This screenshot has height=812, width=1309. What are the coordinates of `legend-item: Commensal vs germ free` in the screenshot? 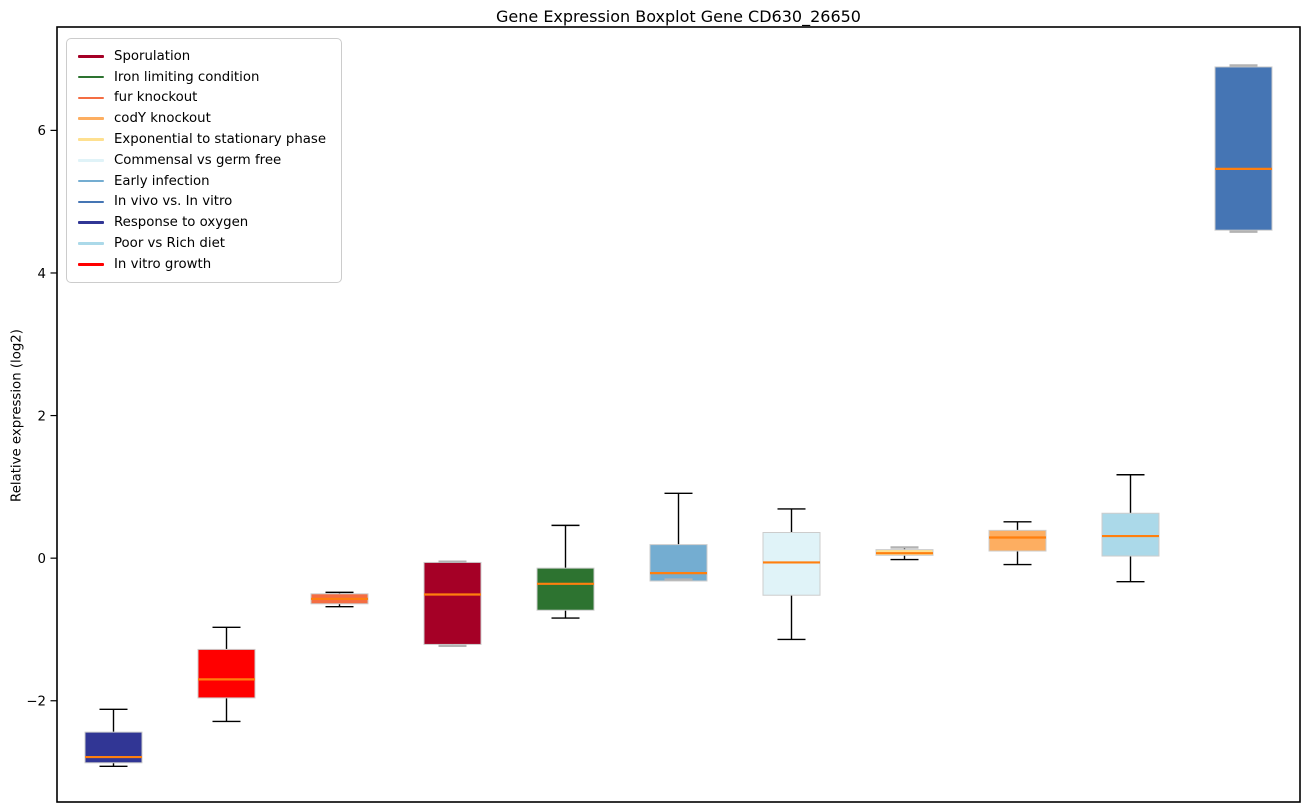 It's located at (202, 160).